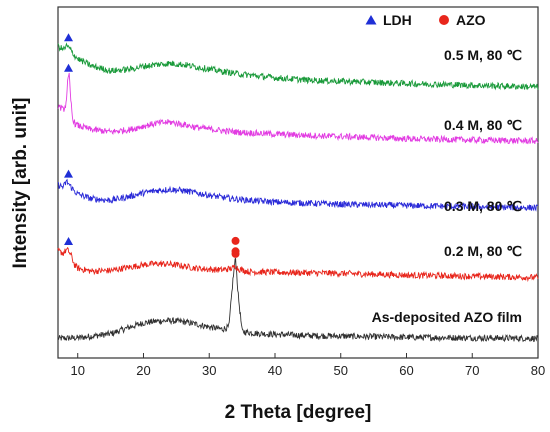 The width and height of the screenshot is (550, 432). What do you see at coordinates (483, 251) in the screenshot?
I see `series-label-1: 0.2 M, 80 ℃` at bounding box center [483, 251].